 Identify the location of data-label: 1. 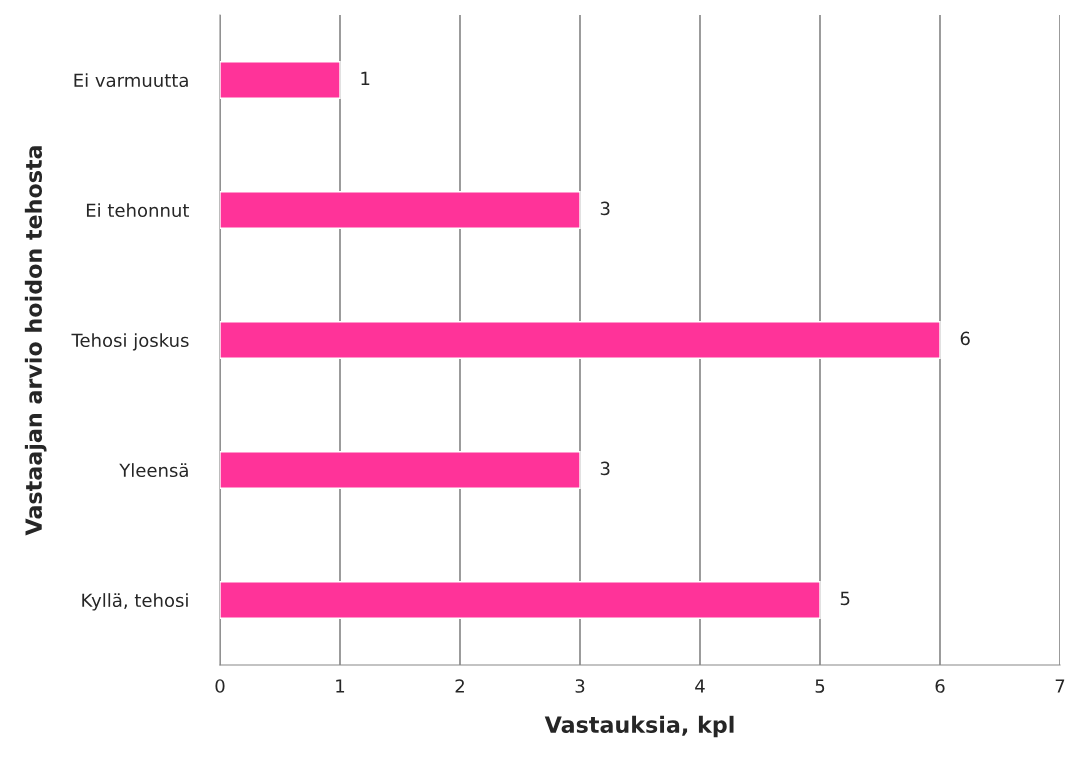
(365, 78).